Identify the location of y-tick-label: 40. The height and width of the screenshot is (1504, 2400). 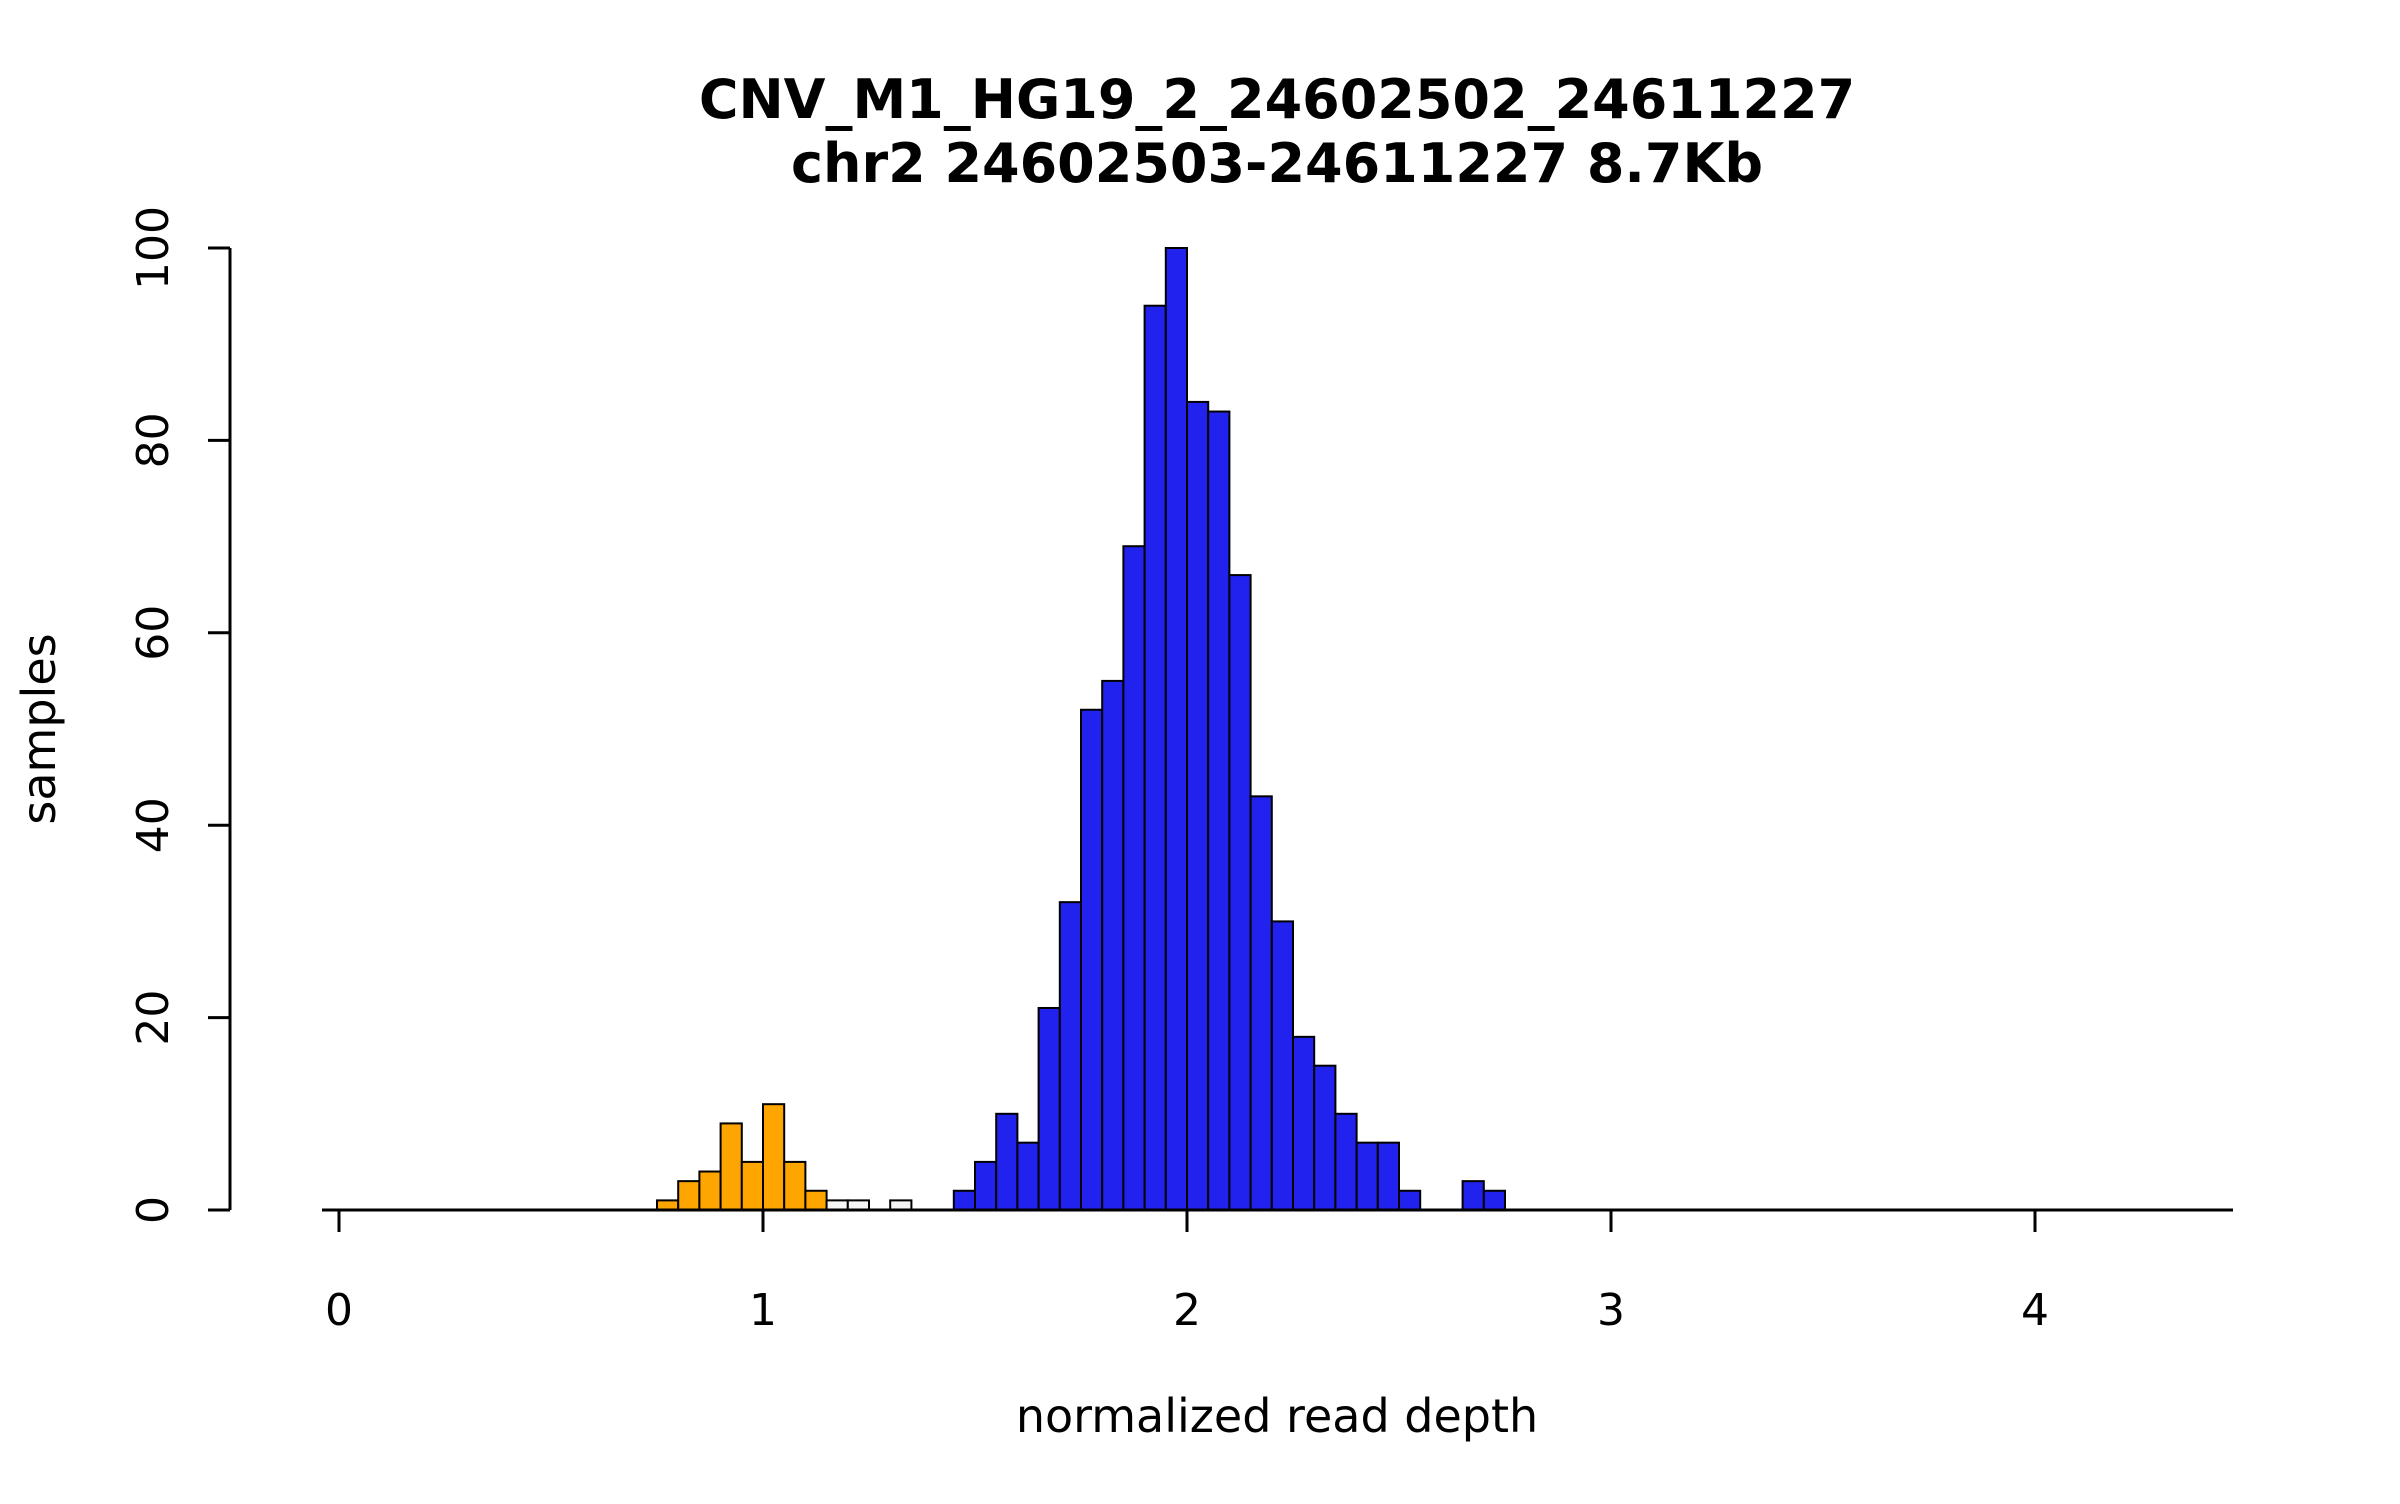
(153, 825).